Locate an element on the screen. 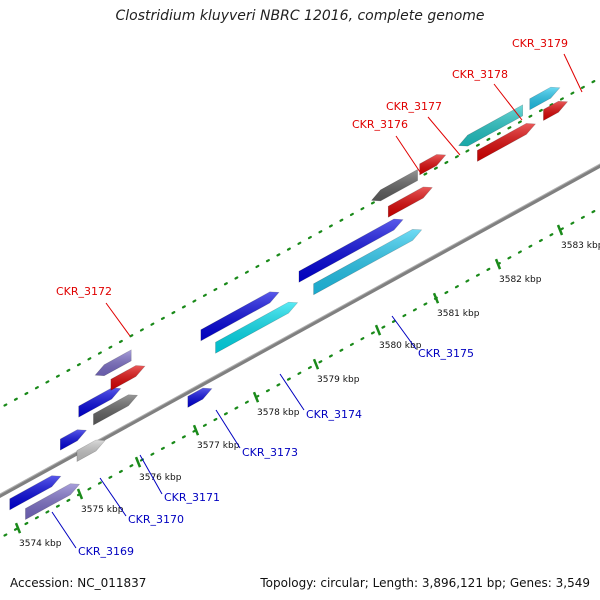 The width and height of the screenshot is (600, 600). tick-label: 3574 kbp is located at coordinates (40, 544).